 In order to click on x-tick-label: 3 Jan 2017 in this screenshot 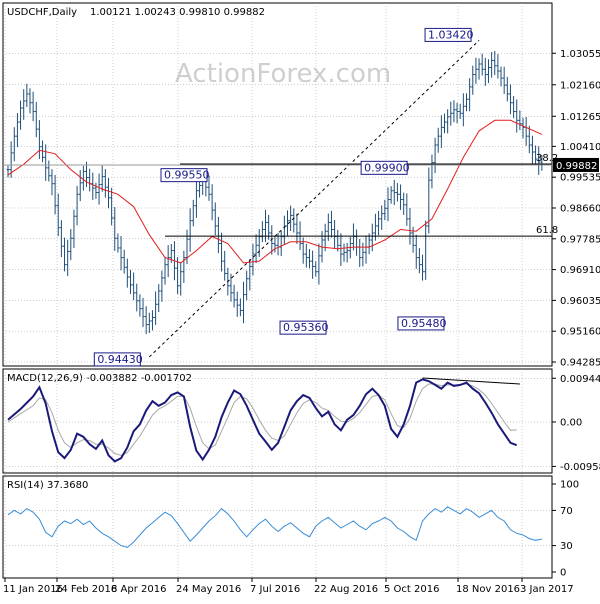, I will do `click(547, 589)`.